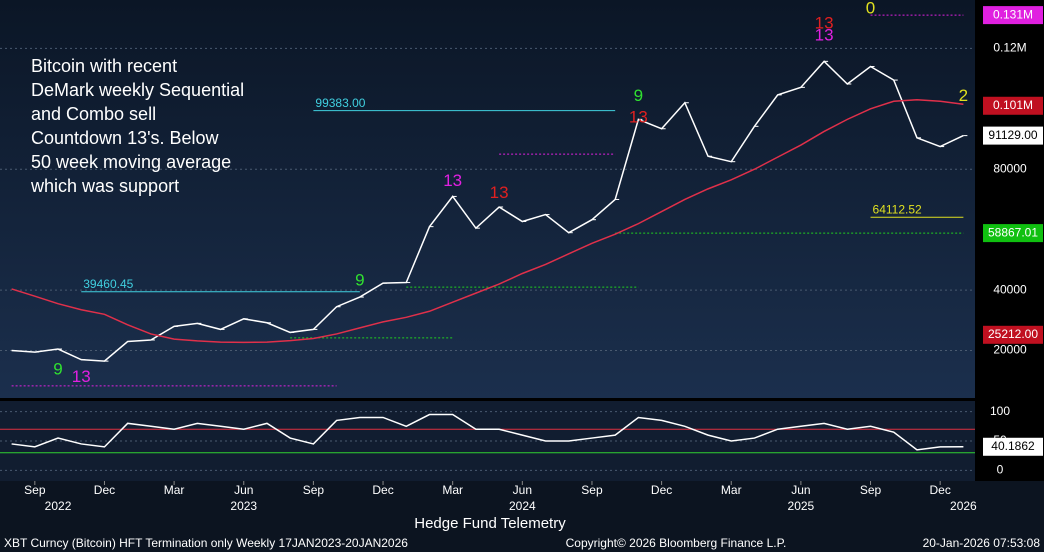 Image resolution: width=1044 pixels, height=552 pixels. I want to click on level-label: 64112.52, so click(897, 209).